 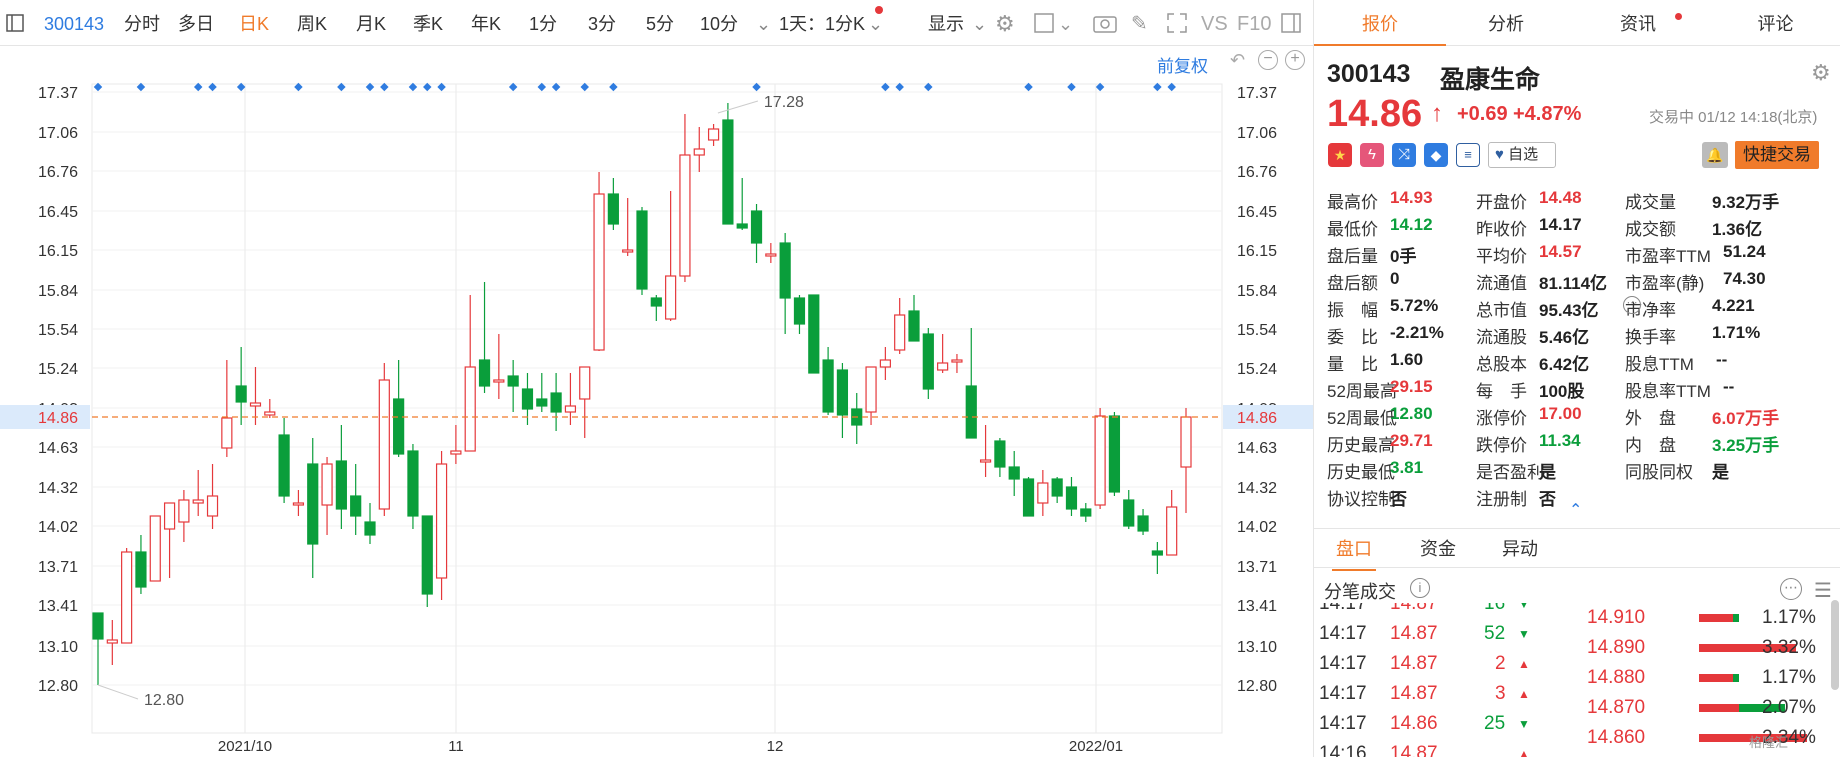 What do you see at coordinates (1005, 23) in the screenshot?
I see `gear-icon: ⚙` at bounding box center [1005, 23].